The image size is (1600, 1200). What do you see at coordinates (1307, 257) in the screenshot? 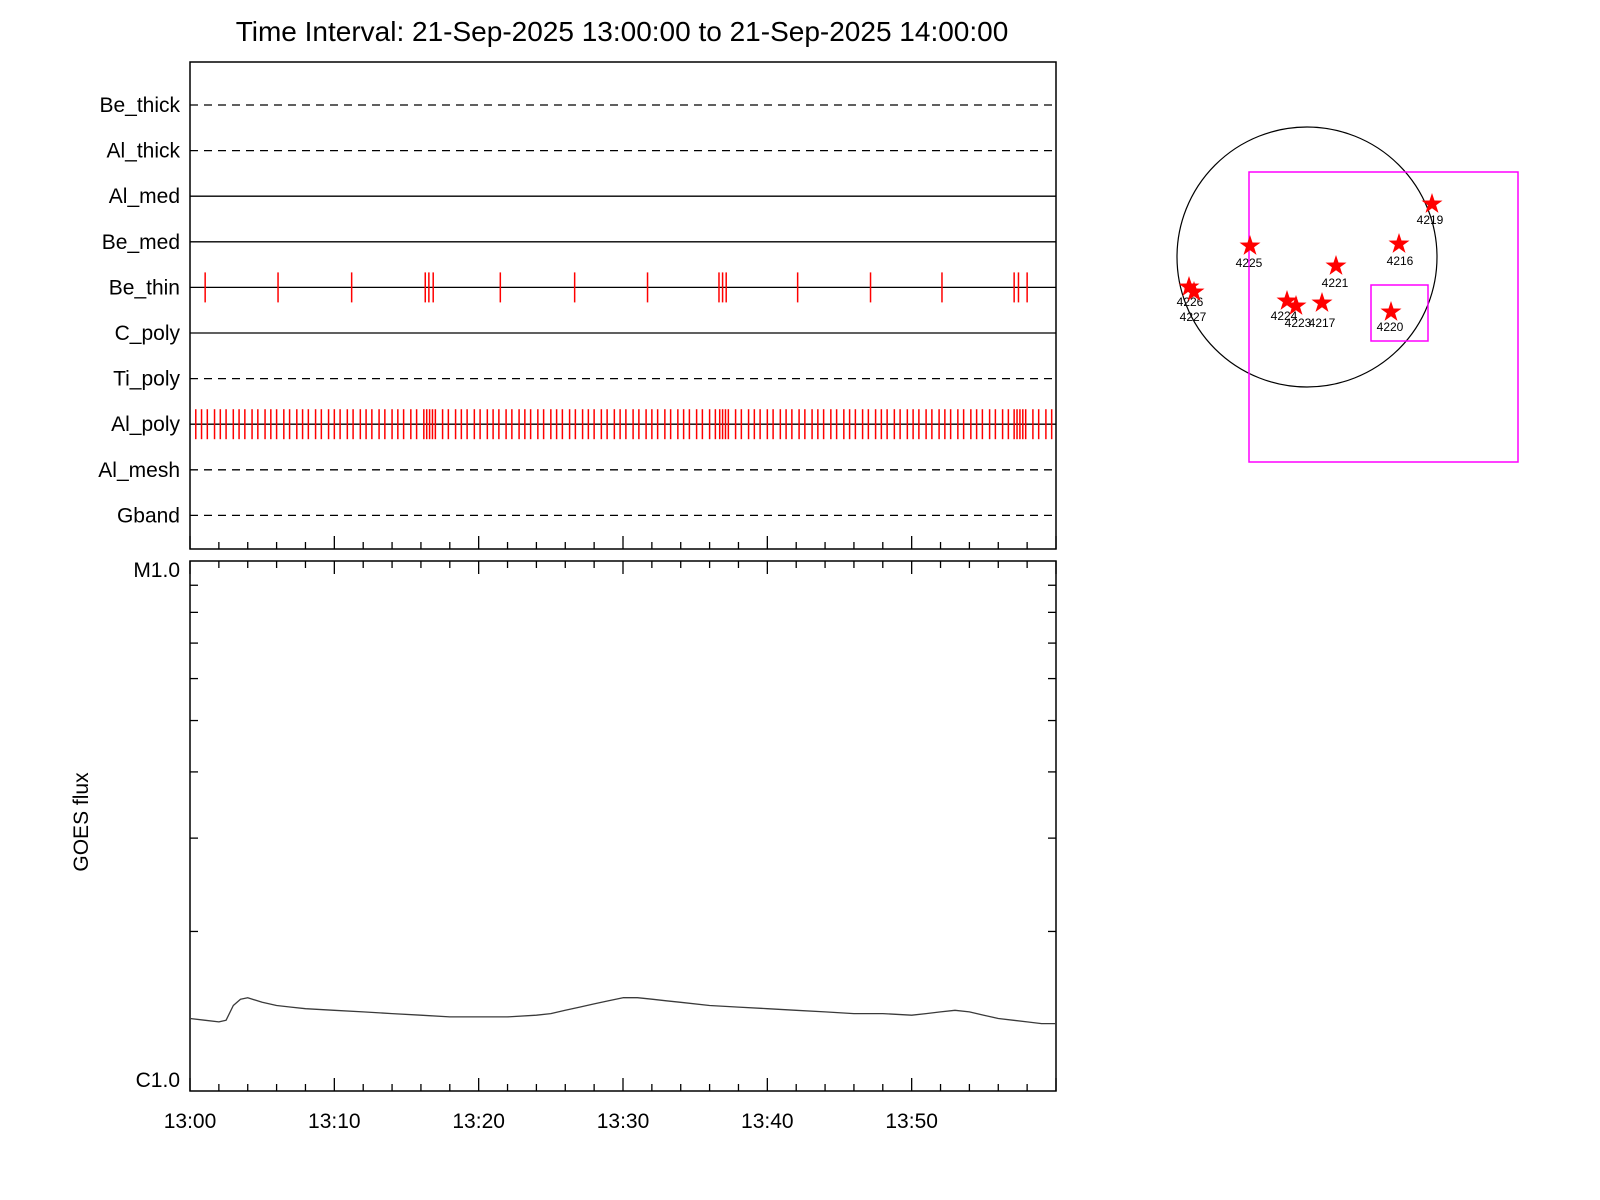
I see `solar-limb-circle` at bounding box center [1307, 257].